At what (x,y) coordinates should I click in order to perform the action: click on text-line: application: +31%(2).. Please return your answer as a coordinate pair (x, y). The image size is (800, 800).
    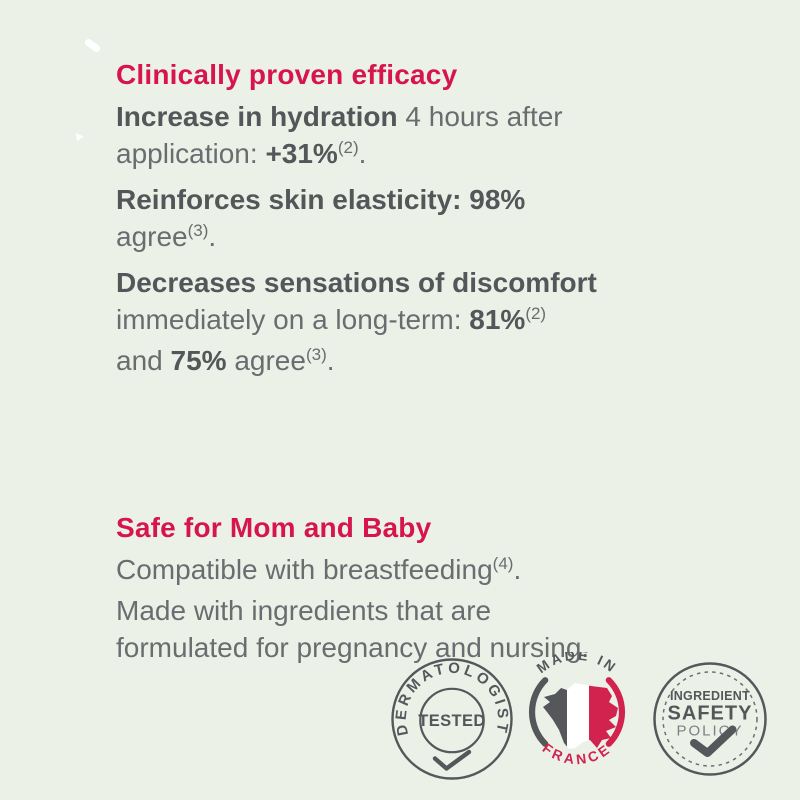
    Looking at the image, I should click on (426, 155).